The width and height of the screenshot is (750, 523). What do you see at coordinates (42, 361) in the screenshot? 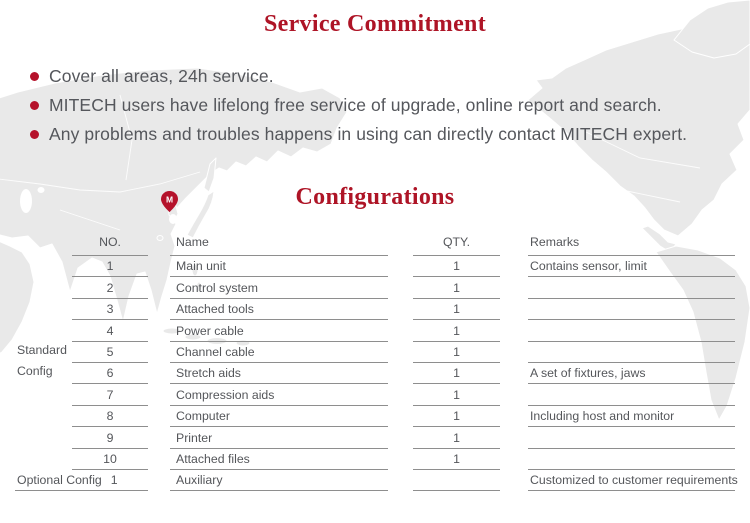
I see `standard-config-label: Standard Config` at bounding box center [42, 361].